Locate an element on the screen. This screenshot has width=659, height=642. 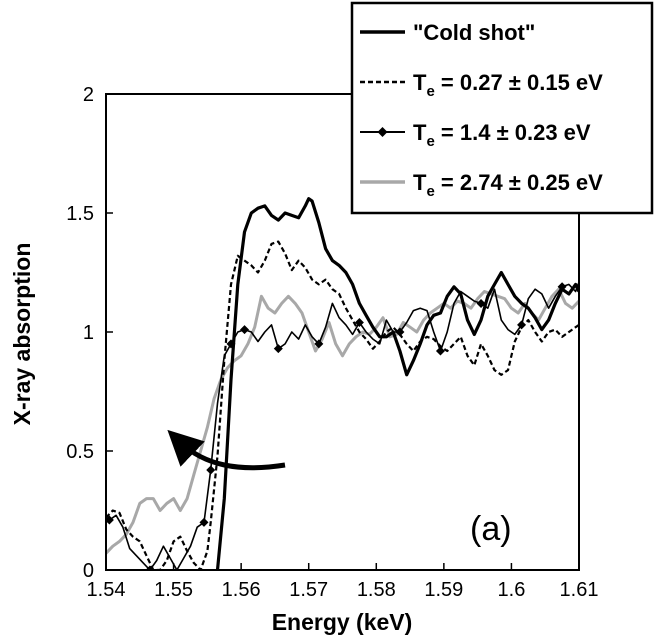
x-tick-label: 1.58 is located at coordinates (376, 590).